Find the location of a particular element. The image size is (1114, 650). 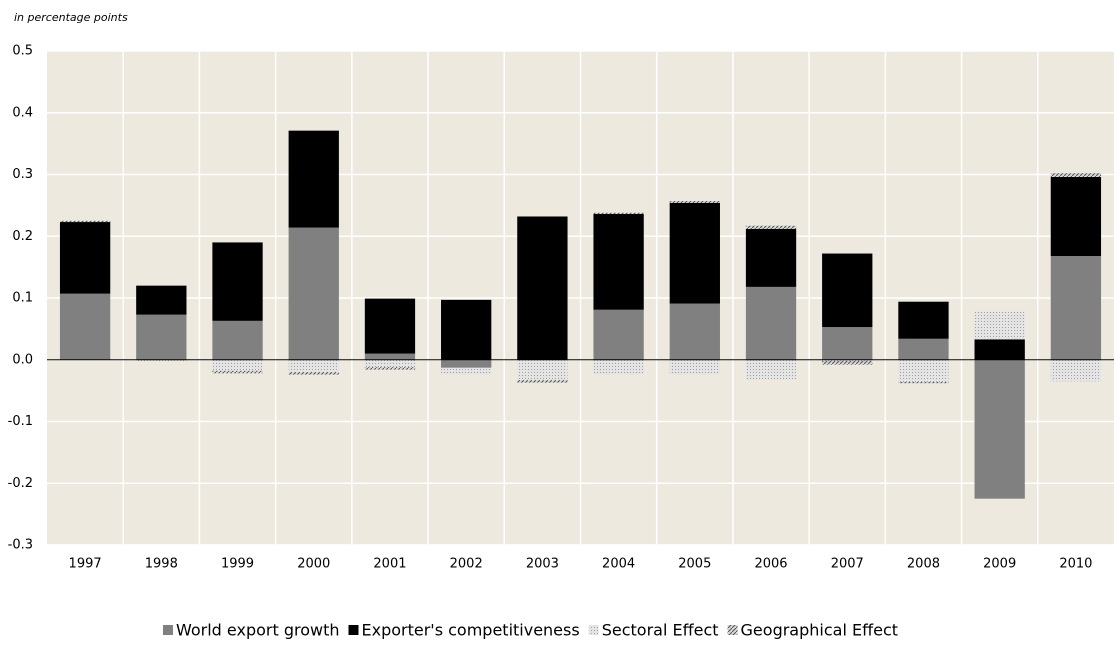

legend-label: World export growth is located at coordinates (258, 630).